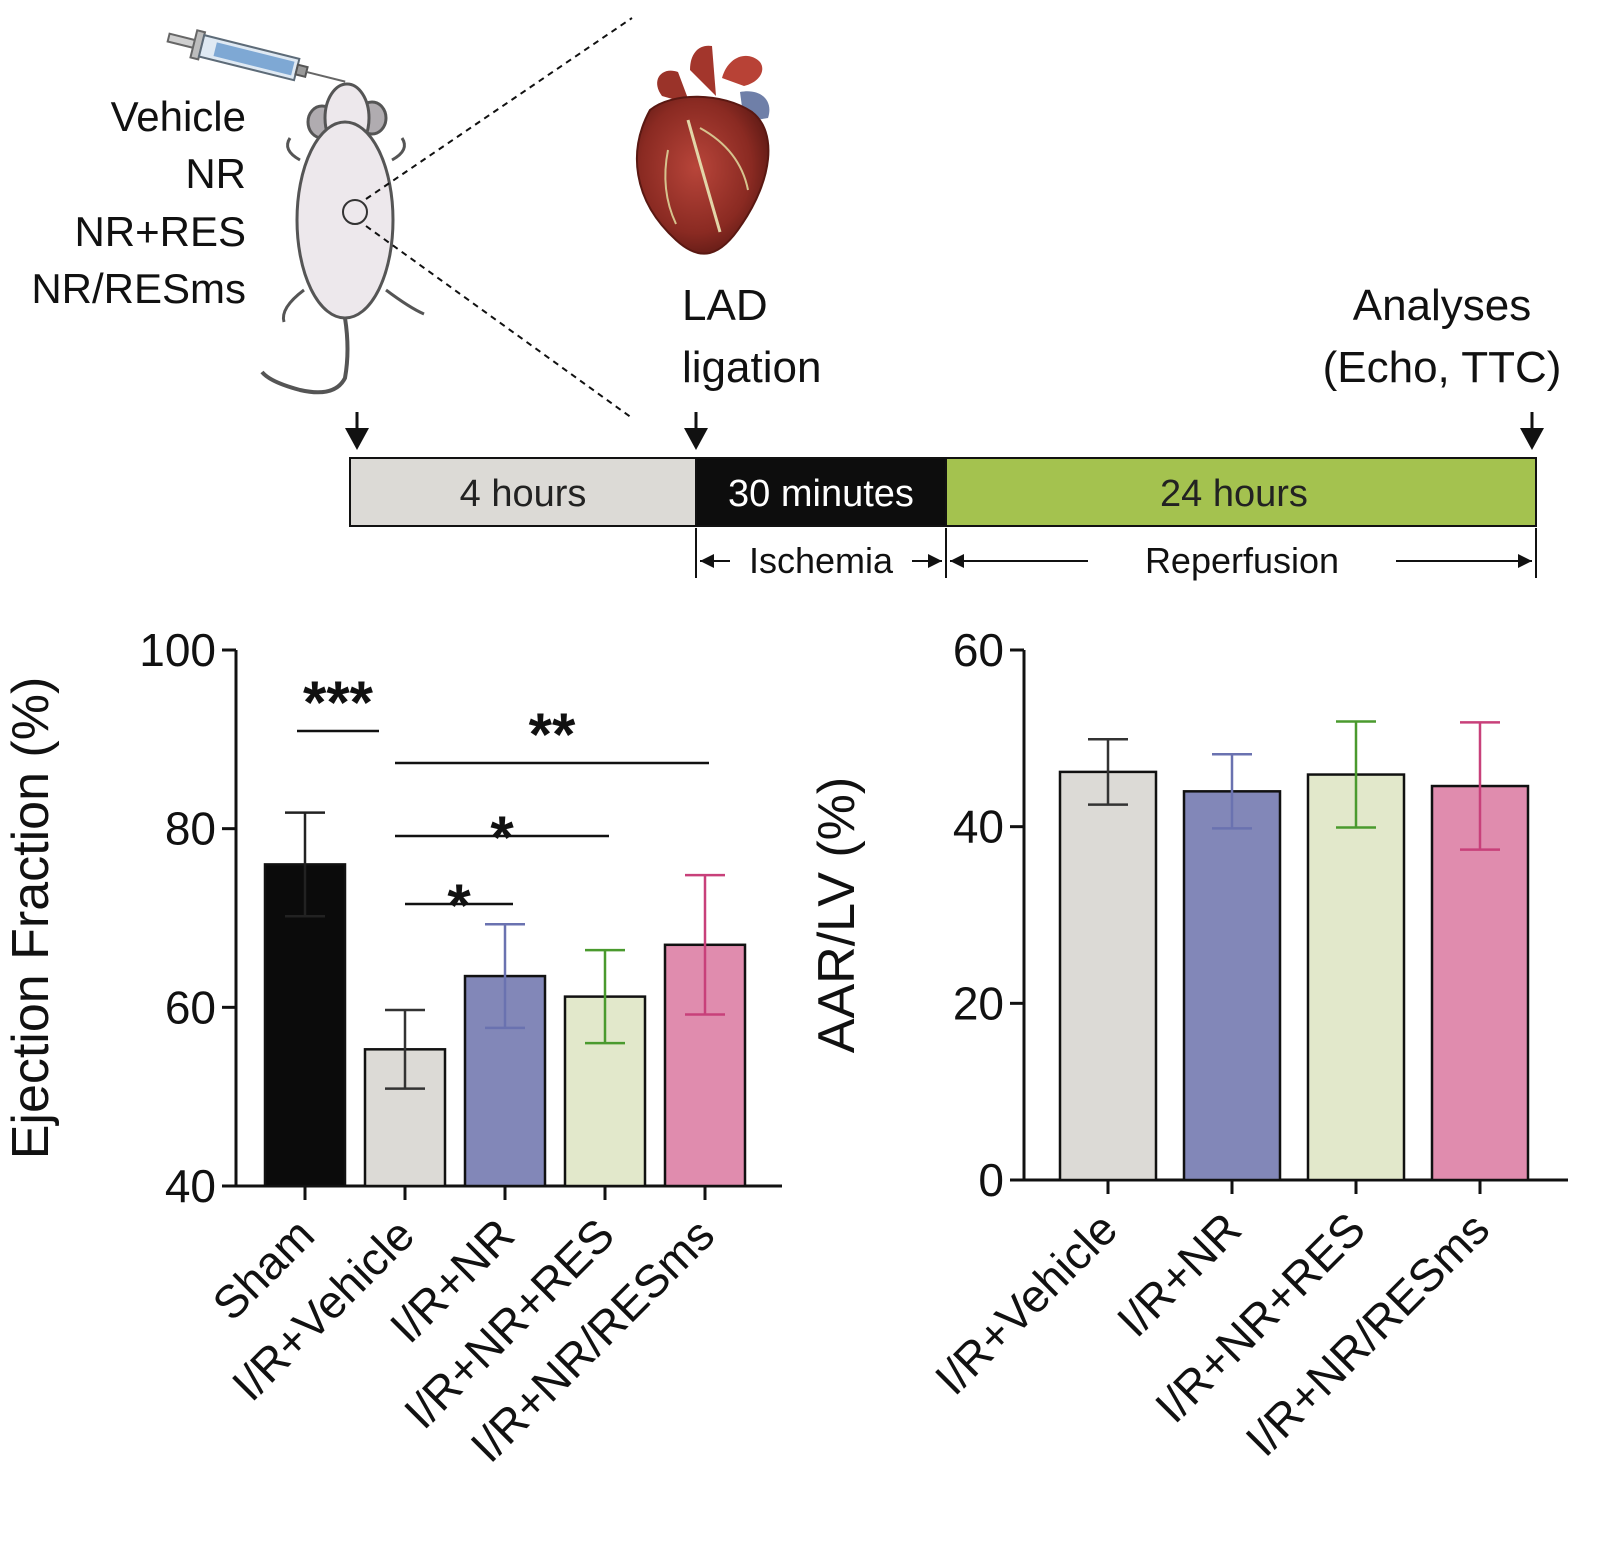  I want to click on event-label-ligation-line1: LAD, so click(725, 305).